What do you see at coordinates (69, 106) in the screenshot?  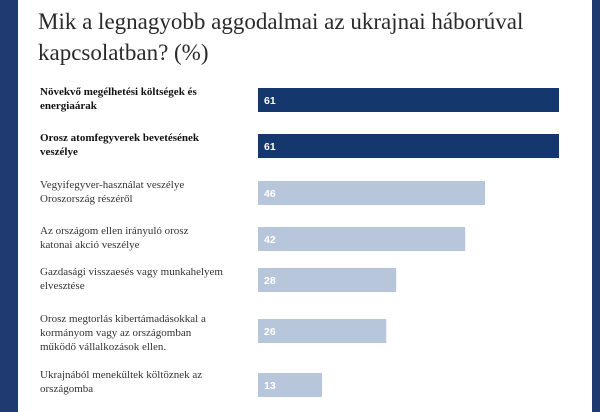 I see `category-label-line: energiaárak` at bounding box center [69, 106].